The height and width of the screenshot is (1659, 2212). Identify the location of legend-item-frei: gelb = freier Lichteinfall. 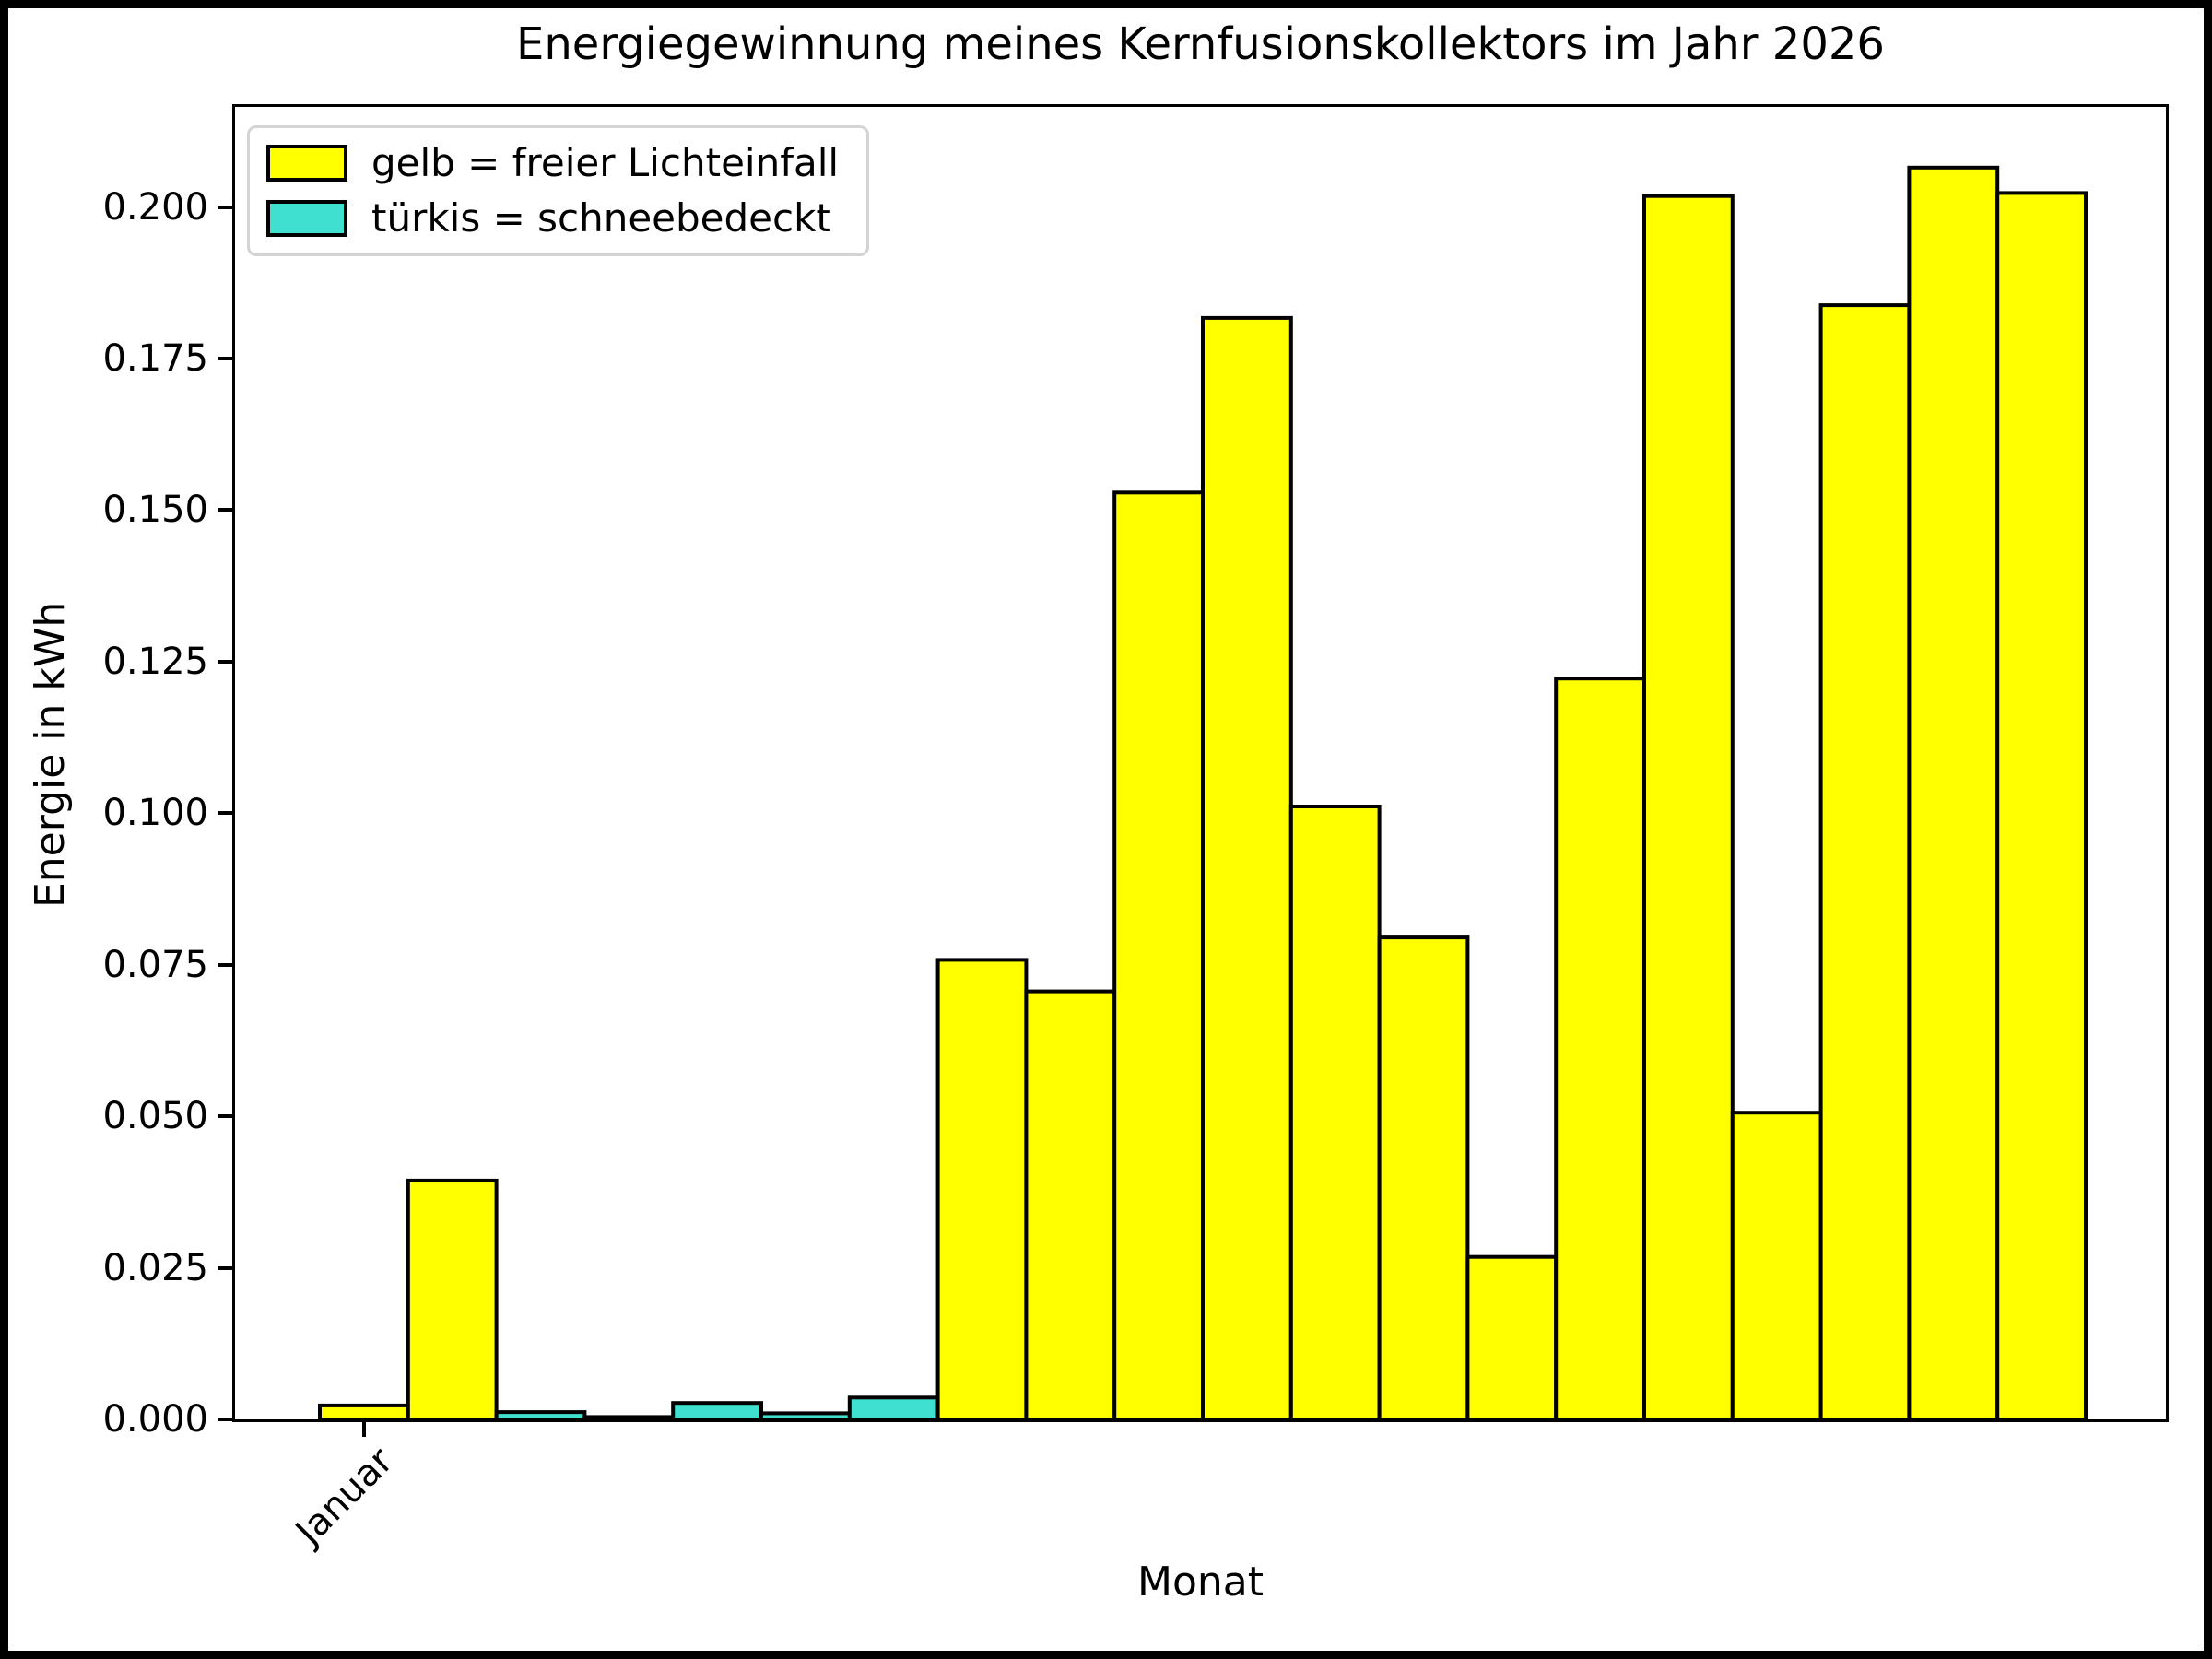
(552, 163).